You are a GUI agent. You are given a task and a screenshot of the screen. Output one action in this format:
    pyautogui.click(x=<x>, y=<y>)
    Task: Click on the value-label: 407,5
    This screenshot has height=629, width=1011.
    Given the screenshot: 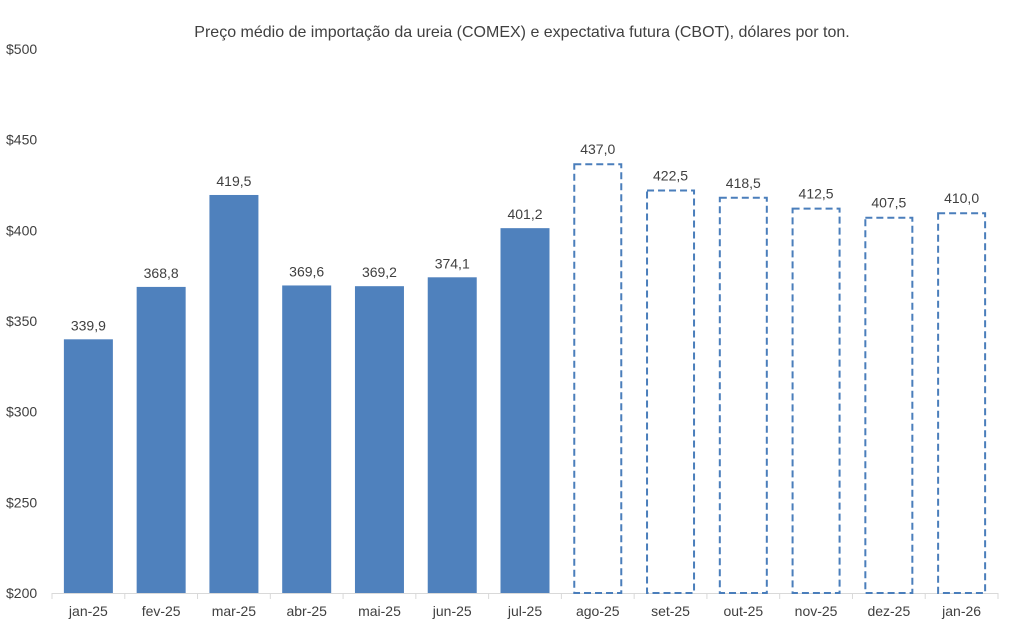 What is the action you would take?
    pyautogui.click(x=888, y=203)
    